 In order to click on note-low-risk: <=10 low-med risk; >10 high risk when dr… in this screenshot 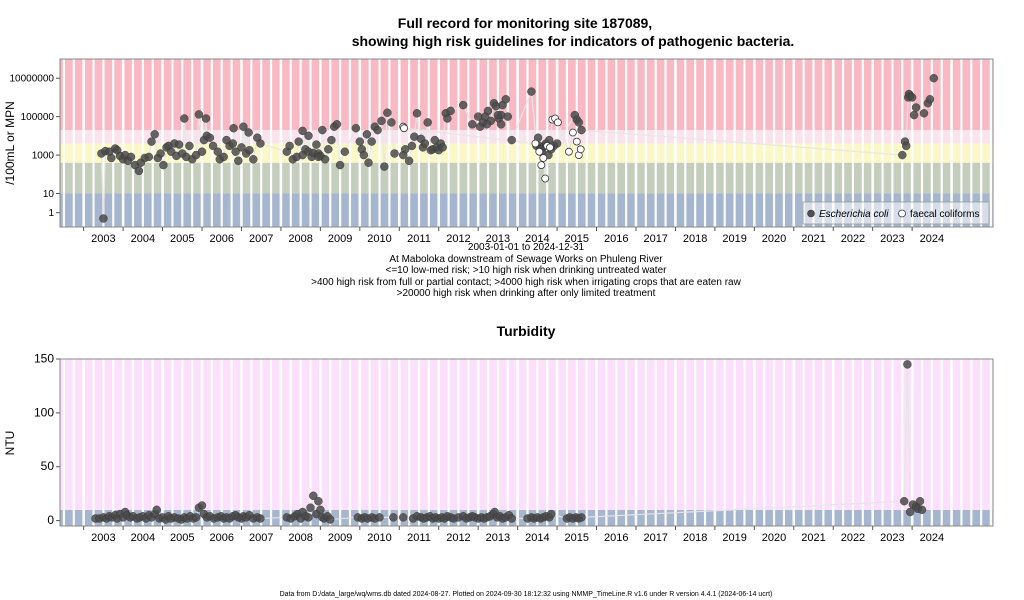, I will do `click(527, 270)`.